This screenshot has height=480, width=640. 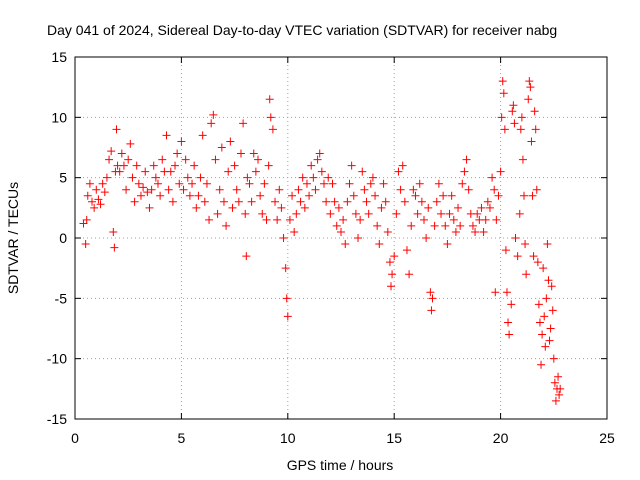 What do you see at coordinates (57, 419) in the screenshot?
I see `y-tick-label: -15` at bounding box center [57, 419].